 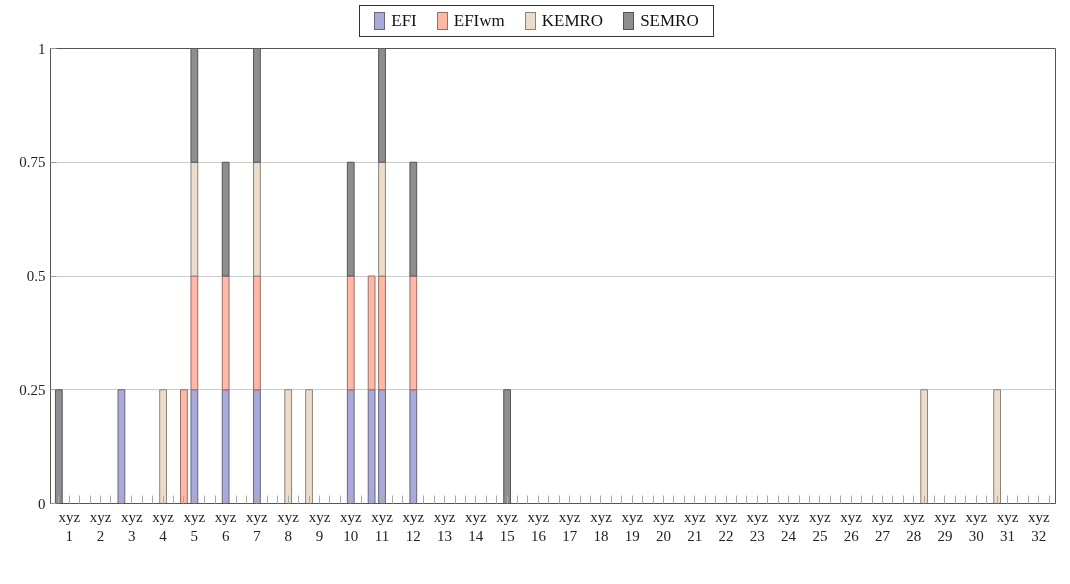 I want to click on legend-label: EFI, so click(x=404, y=21).